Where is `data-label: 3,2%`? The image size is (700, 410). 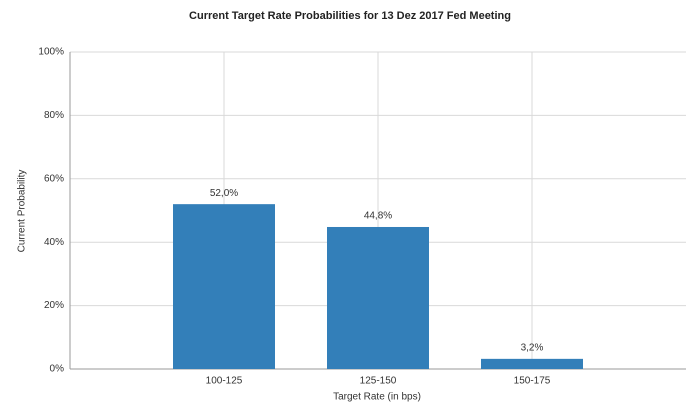
data-label: 3,2% is located at coordinates (532, 347).